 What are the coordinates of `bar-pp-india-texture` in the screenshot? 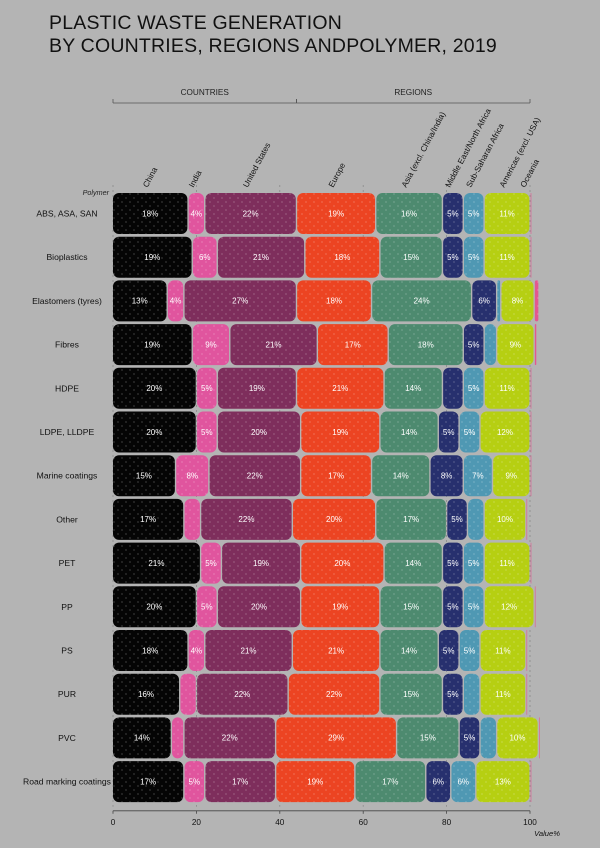 It's located at (207, 607).